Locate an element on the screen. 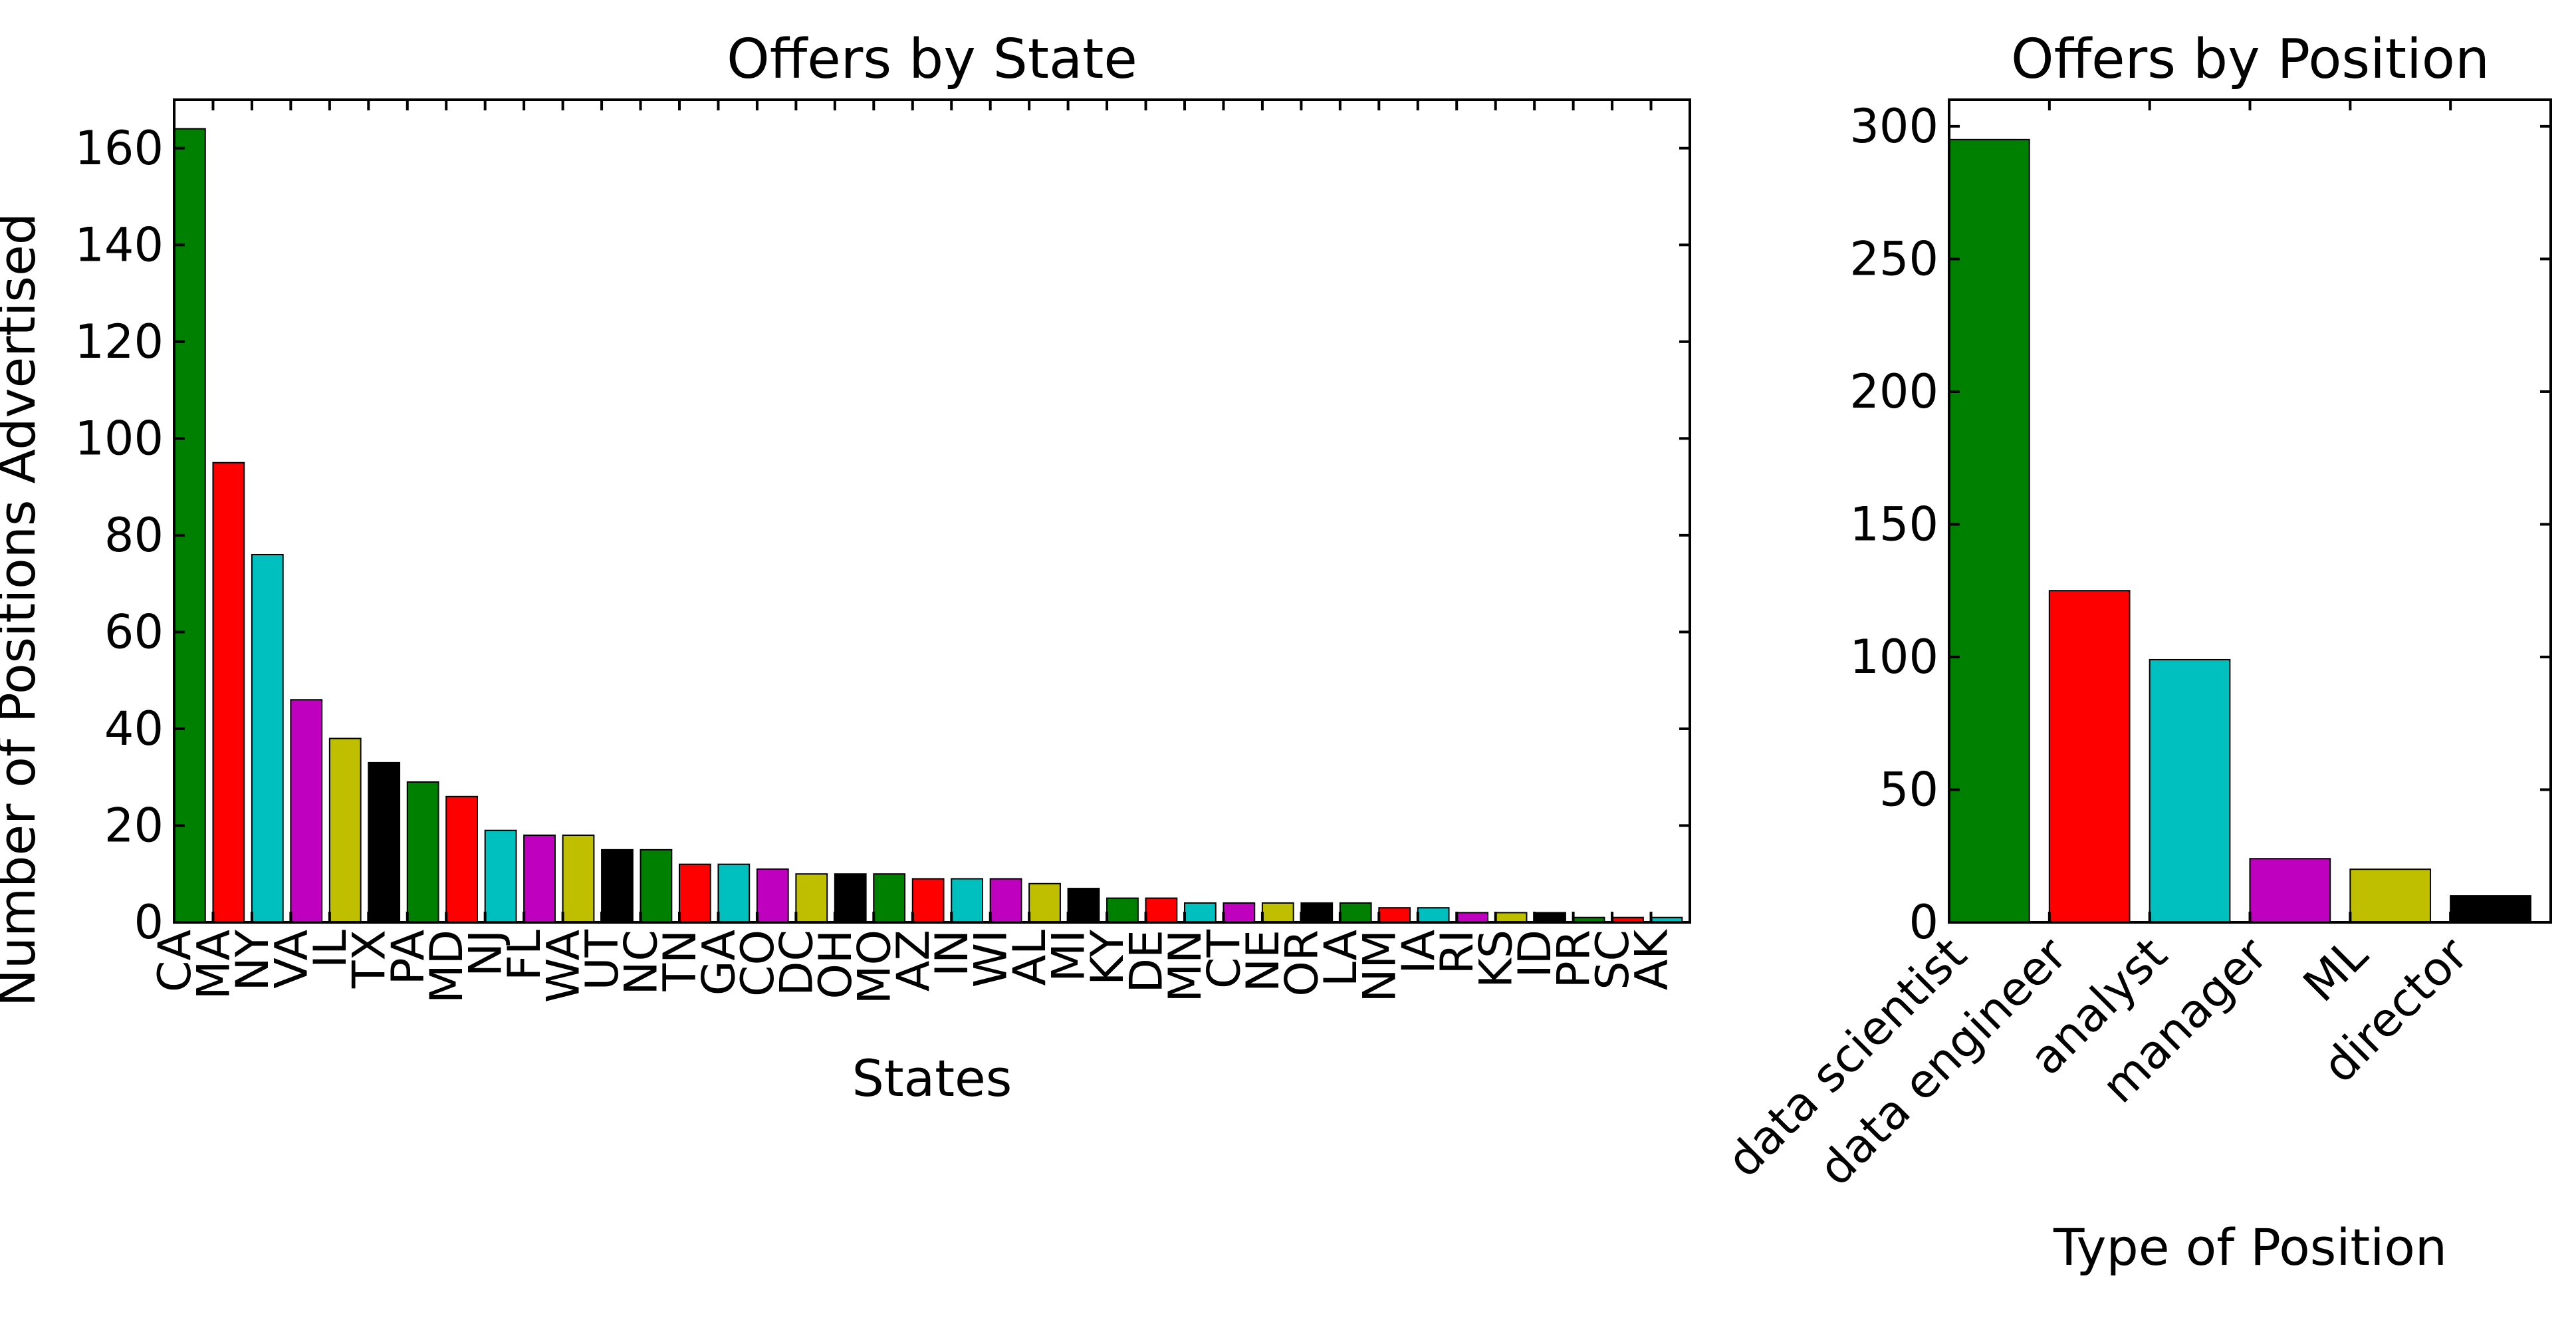 This screenshot has width=2576, height=1318. state-x-tick-label: MO is located at coordinates (874, 967).